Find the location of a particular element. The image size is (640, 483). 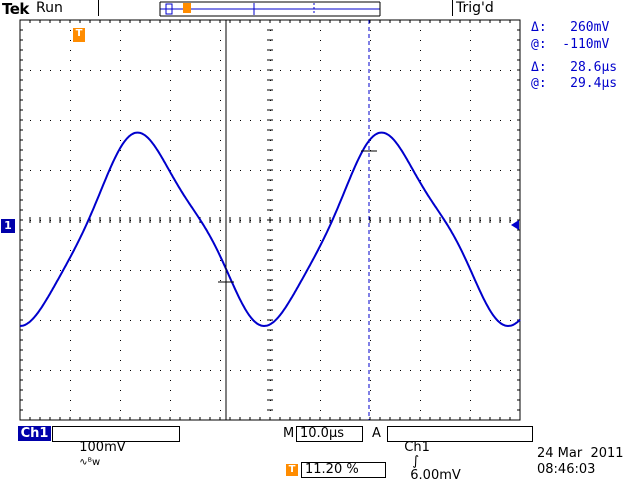

trigger-position-icon: T is located at coordinates (292, 470).